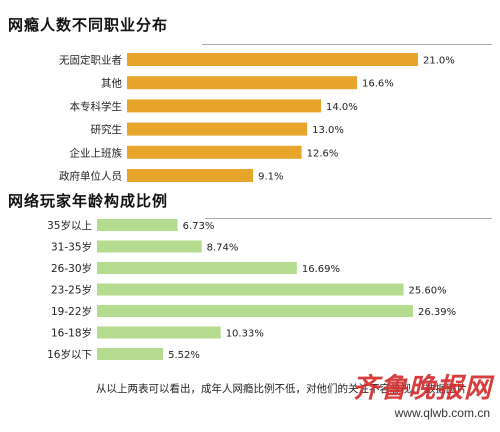 Image resolution: width=500 pixels, height=432 pixels. I want to click on newspaper-watermark: 齐鲁晚报网 www.qlwb.com.cn, so click(412, 397).